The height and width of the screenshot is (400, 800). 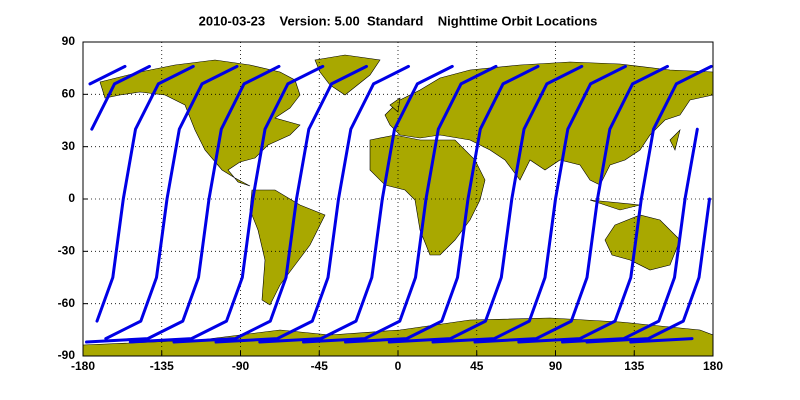 I want to click on x-tick-label: 45, so click(x=477, y=366).